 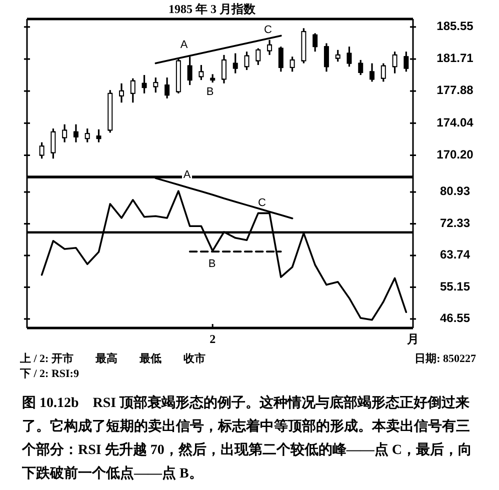 I want to click on y-tick-label: 55.15, so click(x=455, y=286).